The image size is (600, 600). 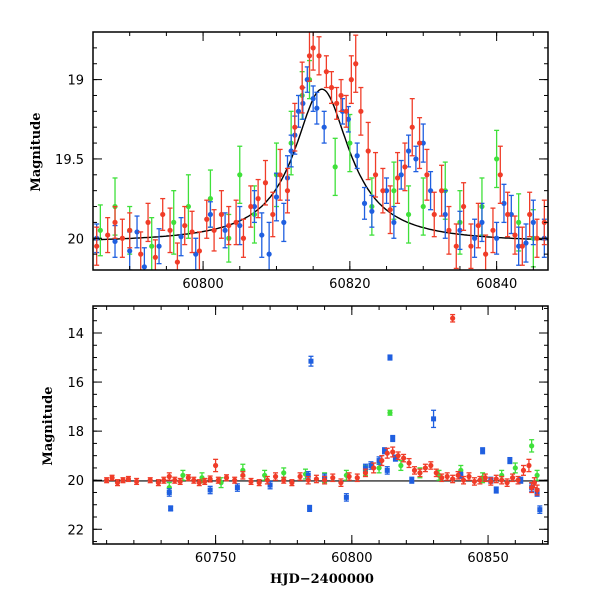 I want to click on top-y-axis-label: Magnitude, so click(x=36, y=151).